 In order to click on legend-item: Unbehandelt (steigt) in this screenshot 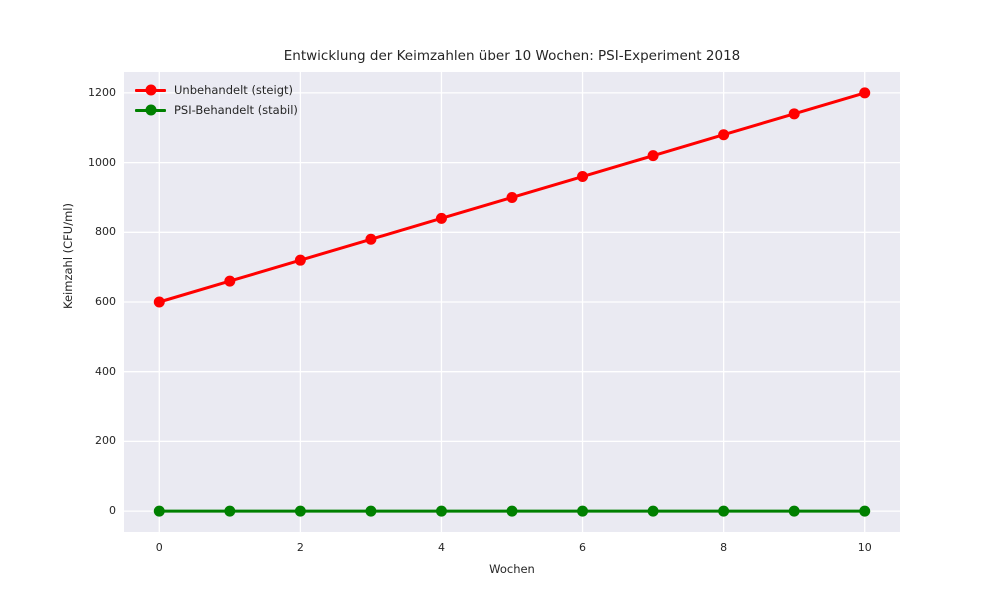, I will do `click(216, 90)`.